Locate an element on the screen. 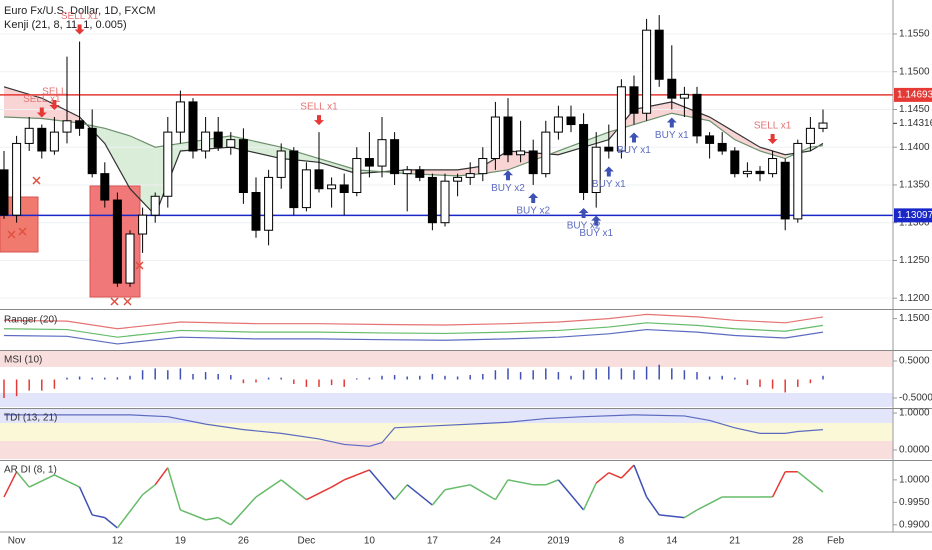 Image resolution: width=932 pixels, height=550 pixels. y-tick-label: 0.5000 is located at coordinates (914, 361).